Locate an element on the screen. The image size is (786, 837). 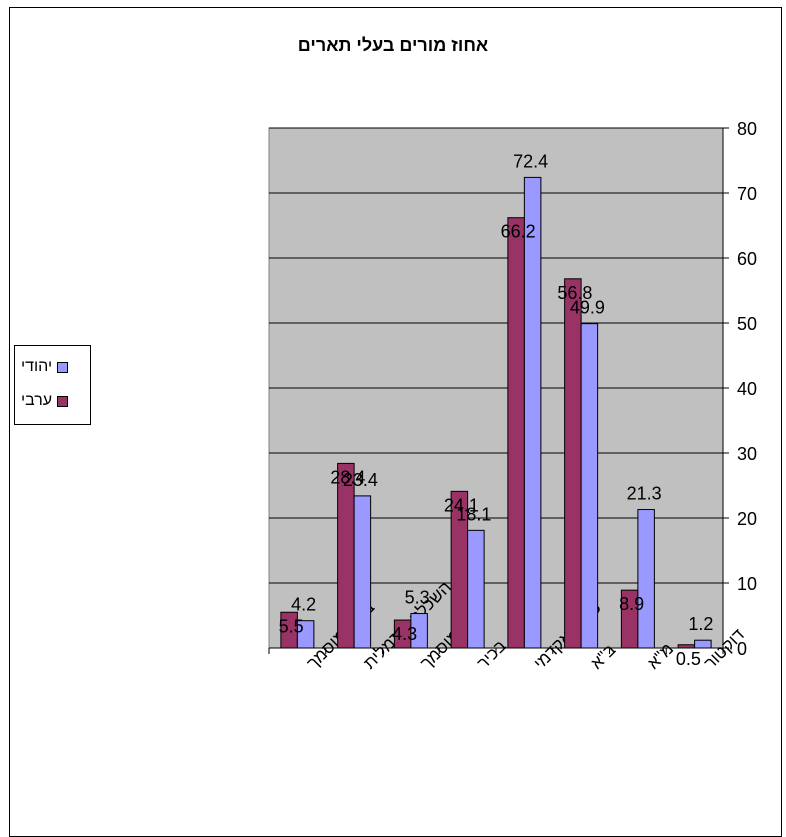
y-tick-label: 40 is located at coordinates (747, 389).